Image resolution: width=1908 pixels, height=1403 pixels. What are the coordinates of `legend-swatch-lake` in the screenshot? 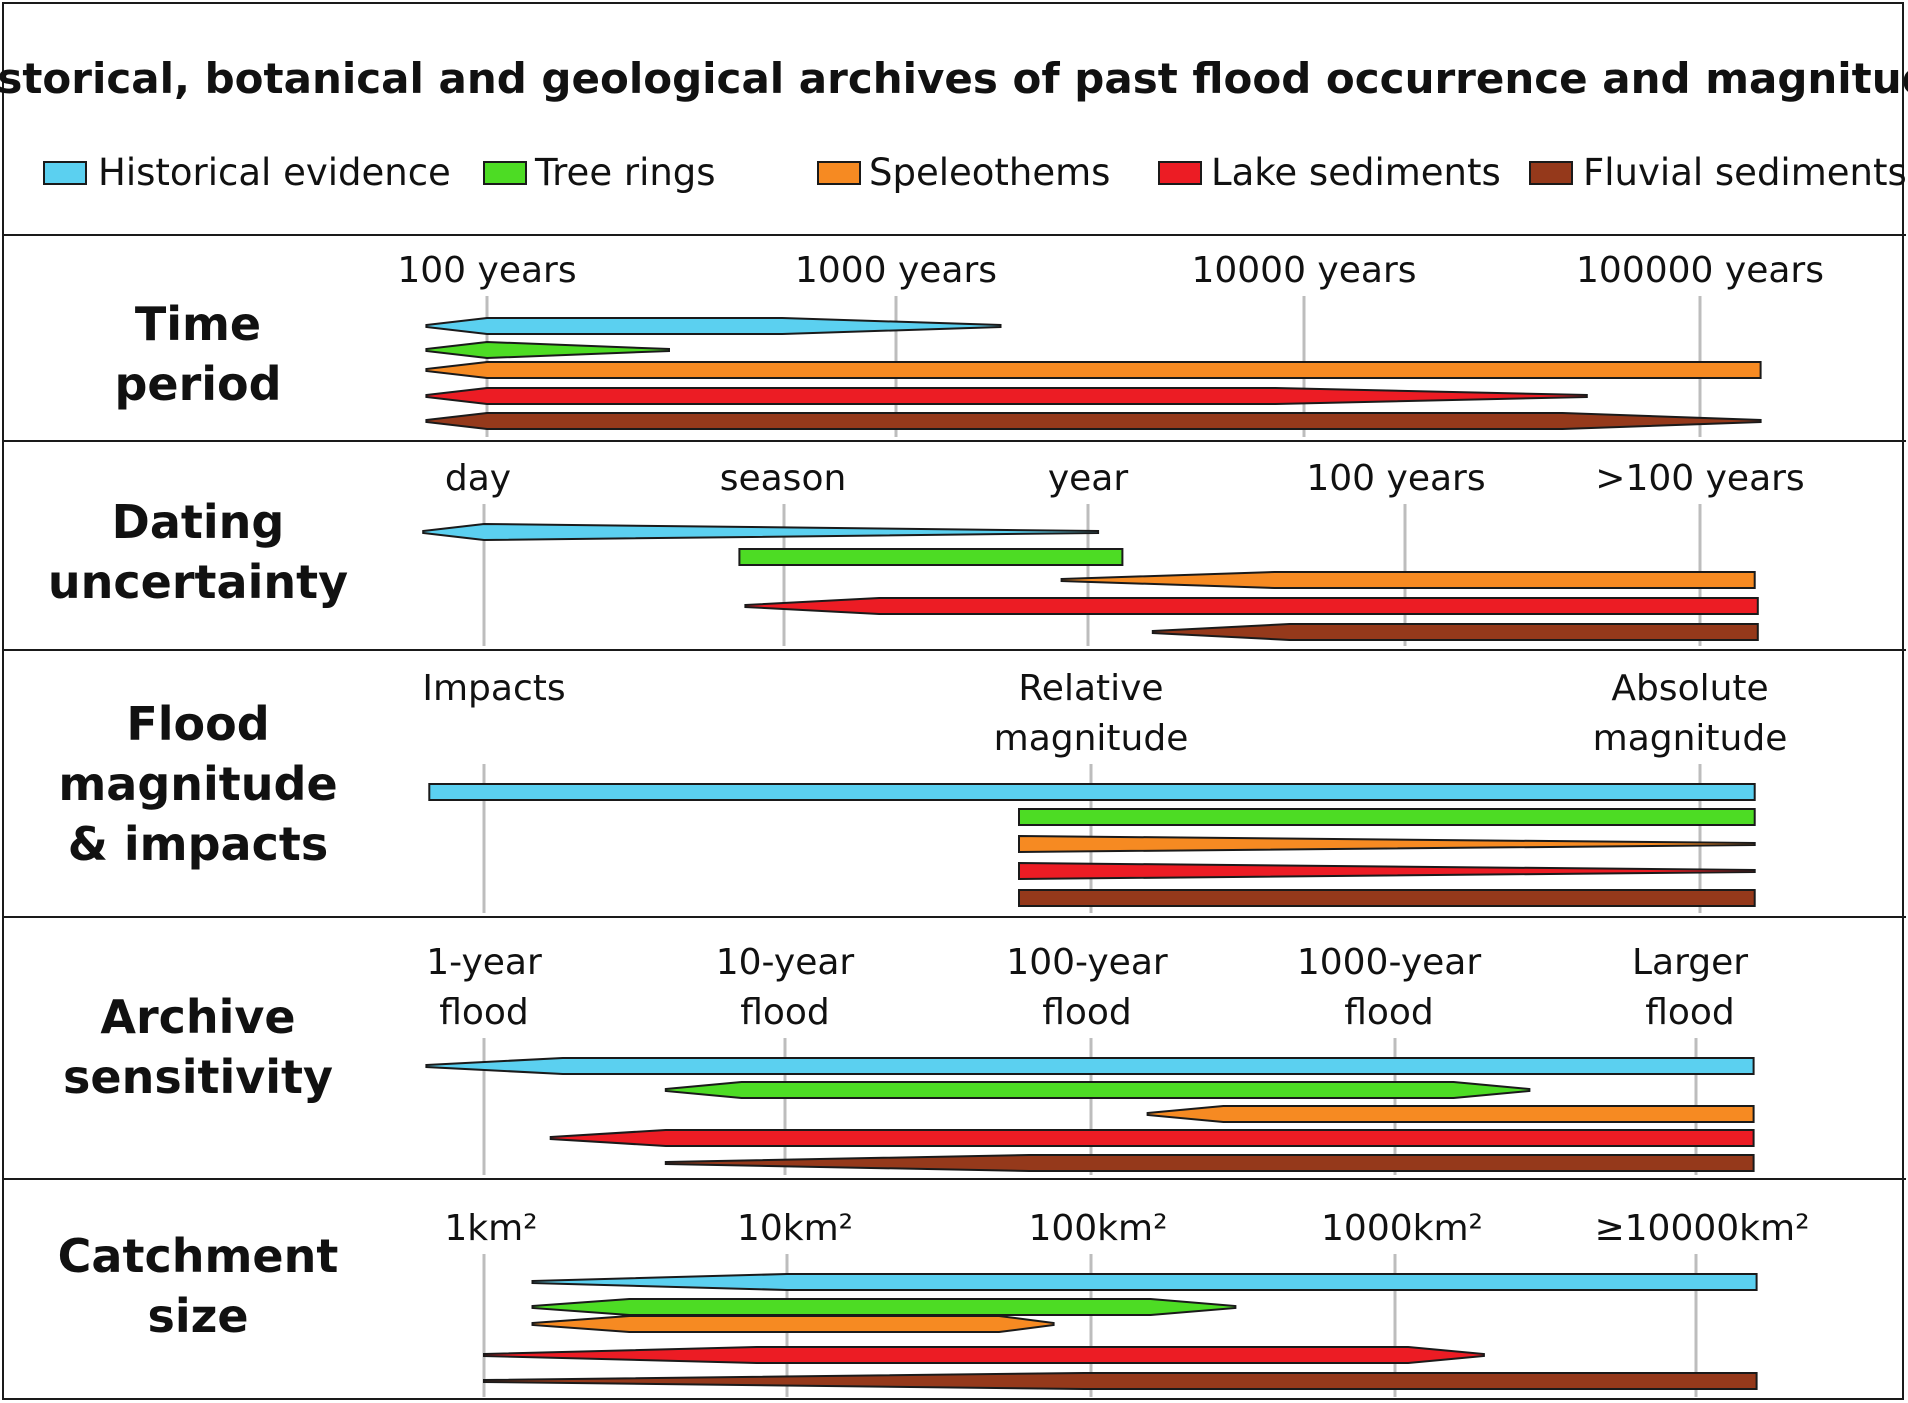 It's located at (1180, 173).